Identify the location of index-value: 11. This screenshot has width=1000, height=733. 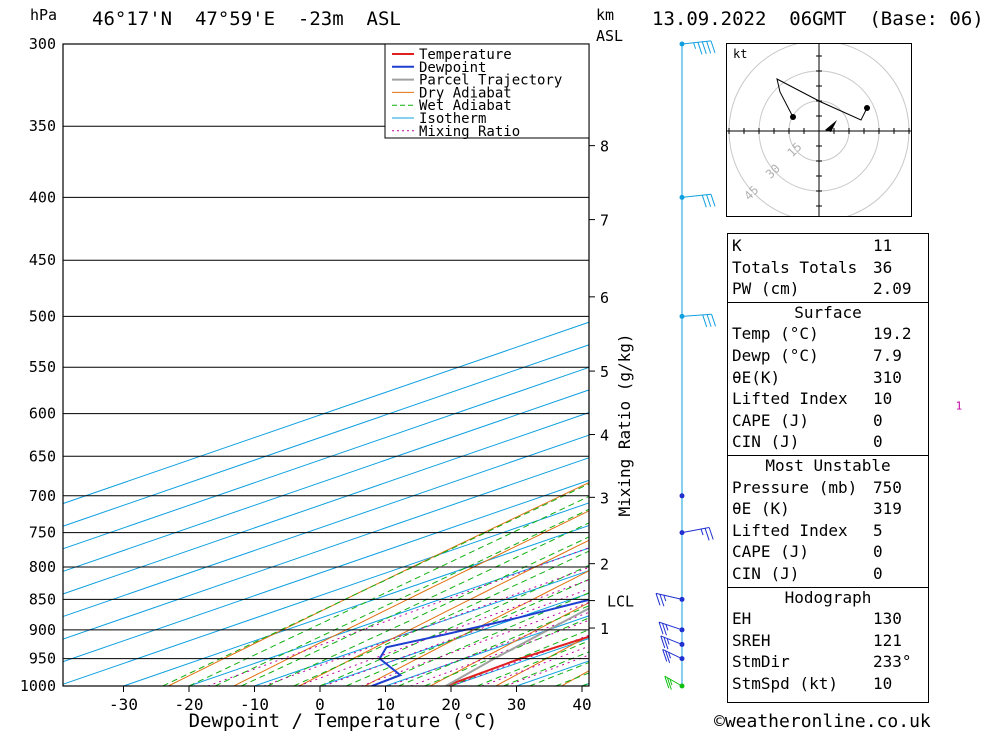
(883, 245).